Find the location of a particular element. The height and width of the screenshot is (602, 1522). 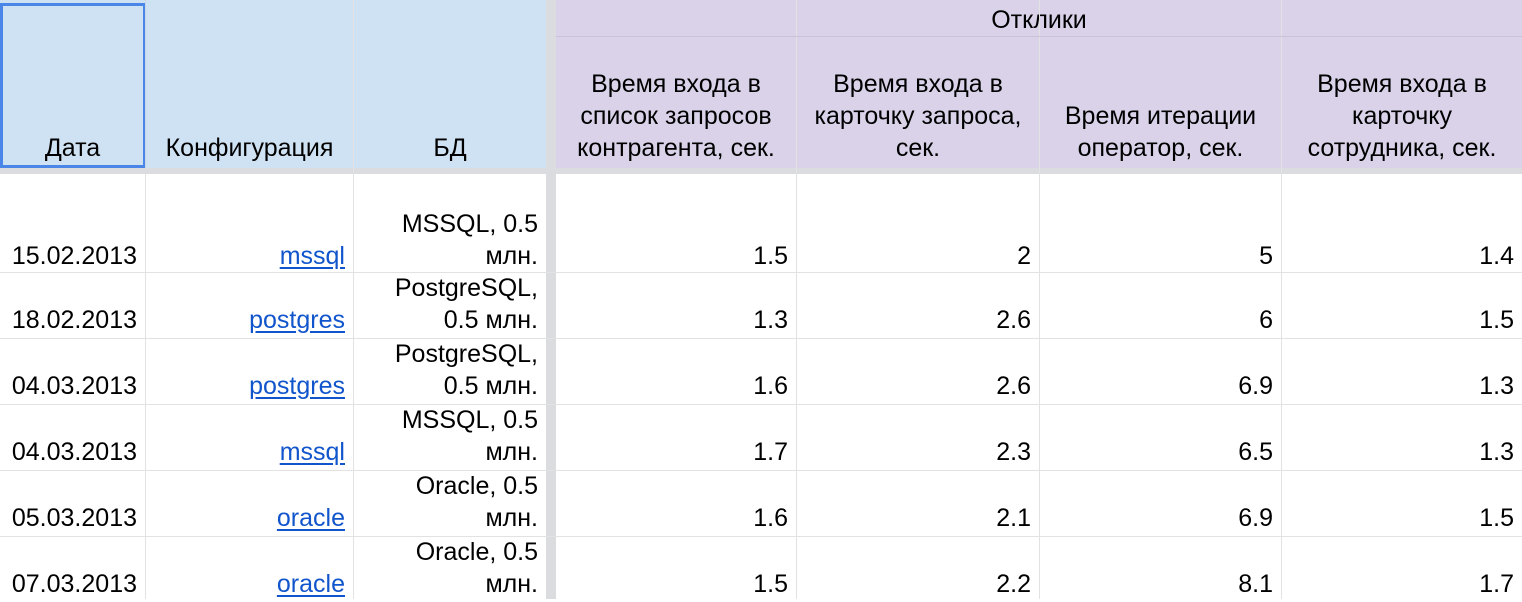

cell-value: 1.6 is located at coordinates (770, 518).